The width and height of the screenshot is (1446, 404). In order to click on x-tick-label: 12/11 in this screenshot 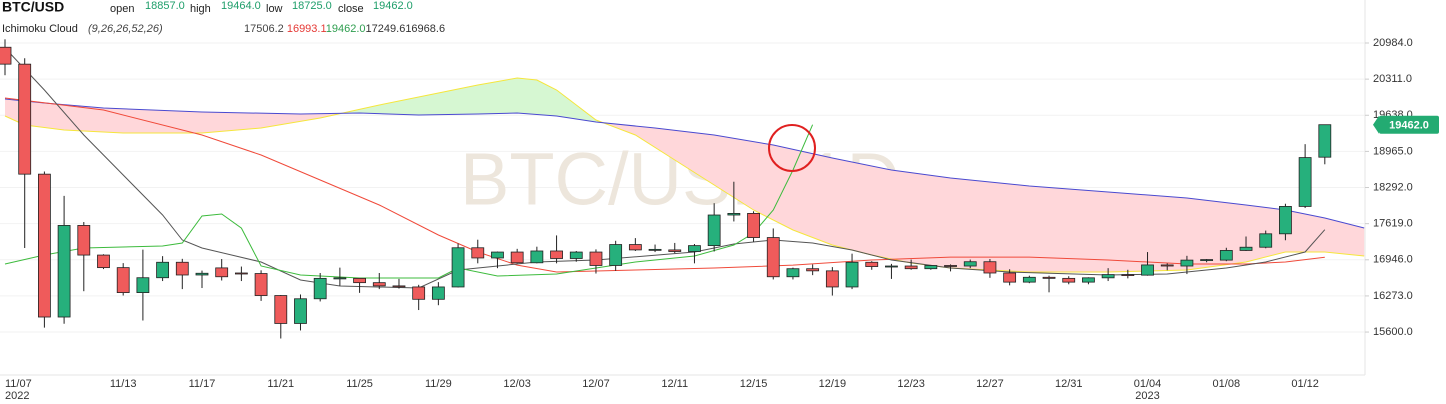, I will do `click(674, 384)`.